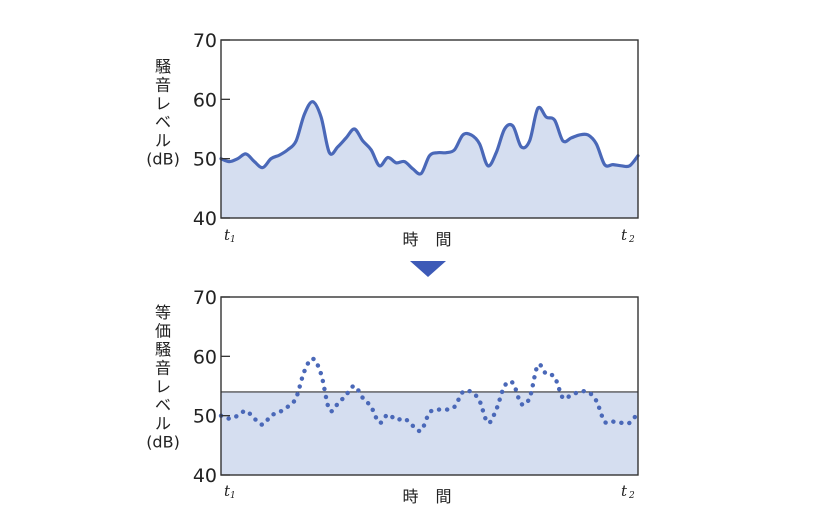 Image resolution: width=813 pixels, height=521 pixels. I want to click on area-under-curve, so click(429, 159).